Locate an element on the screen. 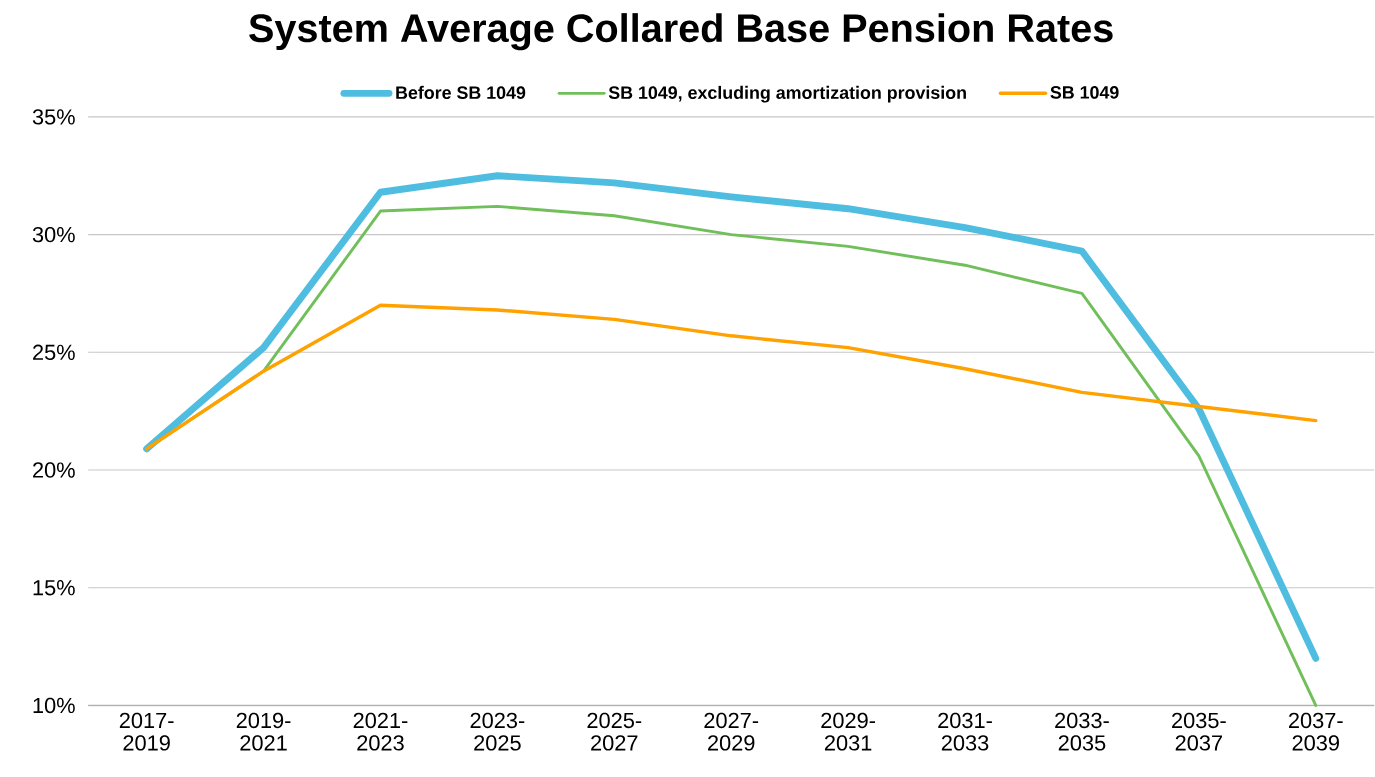  x-tick-label: 2035-2037 is located at coordinates (1199, 731).